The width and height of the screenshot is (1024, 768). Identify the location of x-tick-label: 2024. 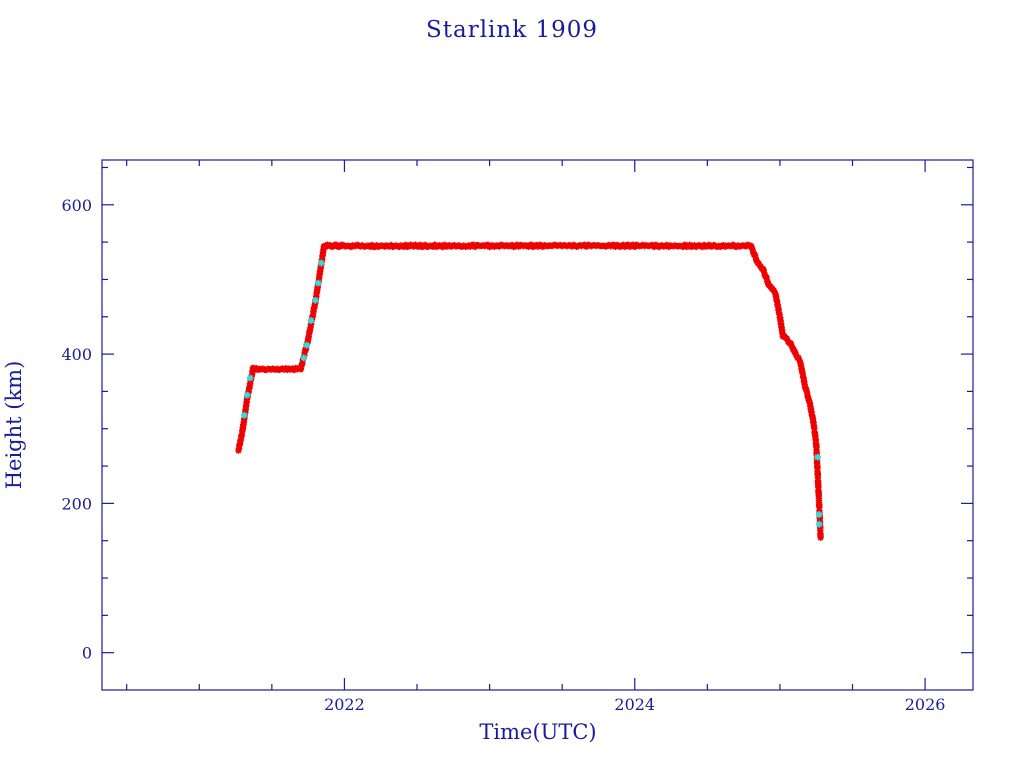
(634, 704).